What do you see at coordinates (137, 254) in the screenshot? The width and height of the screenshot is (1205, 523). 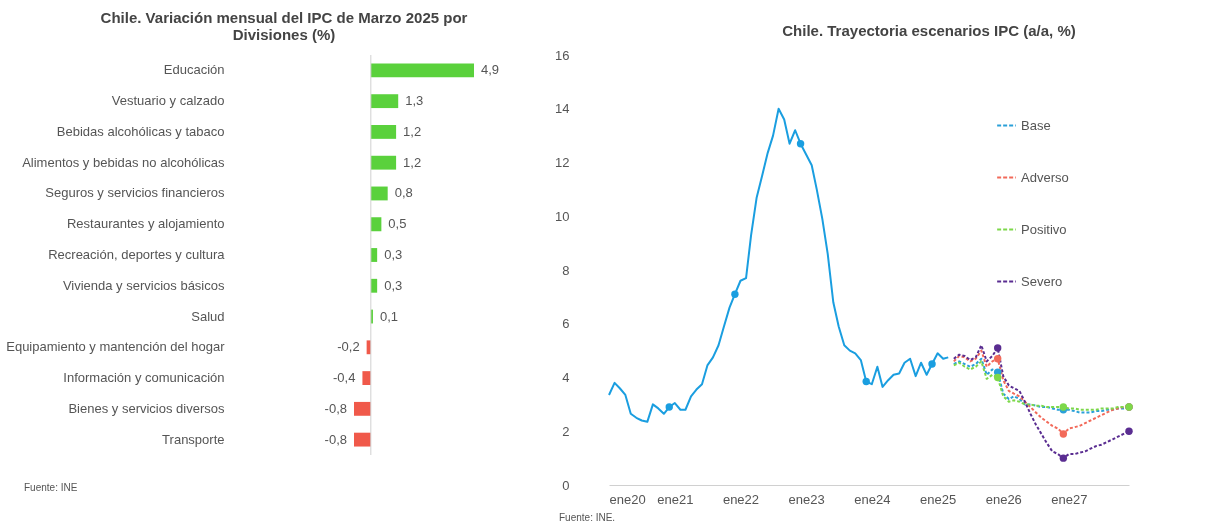 I see `y-tick-label: Recreación, deportes y cultura` at bounding box center [137, 254].